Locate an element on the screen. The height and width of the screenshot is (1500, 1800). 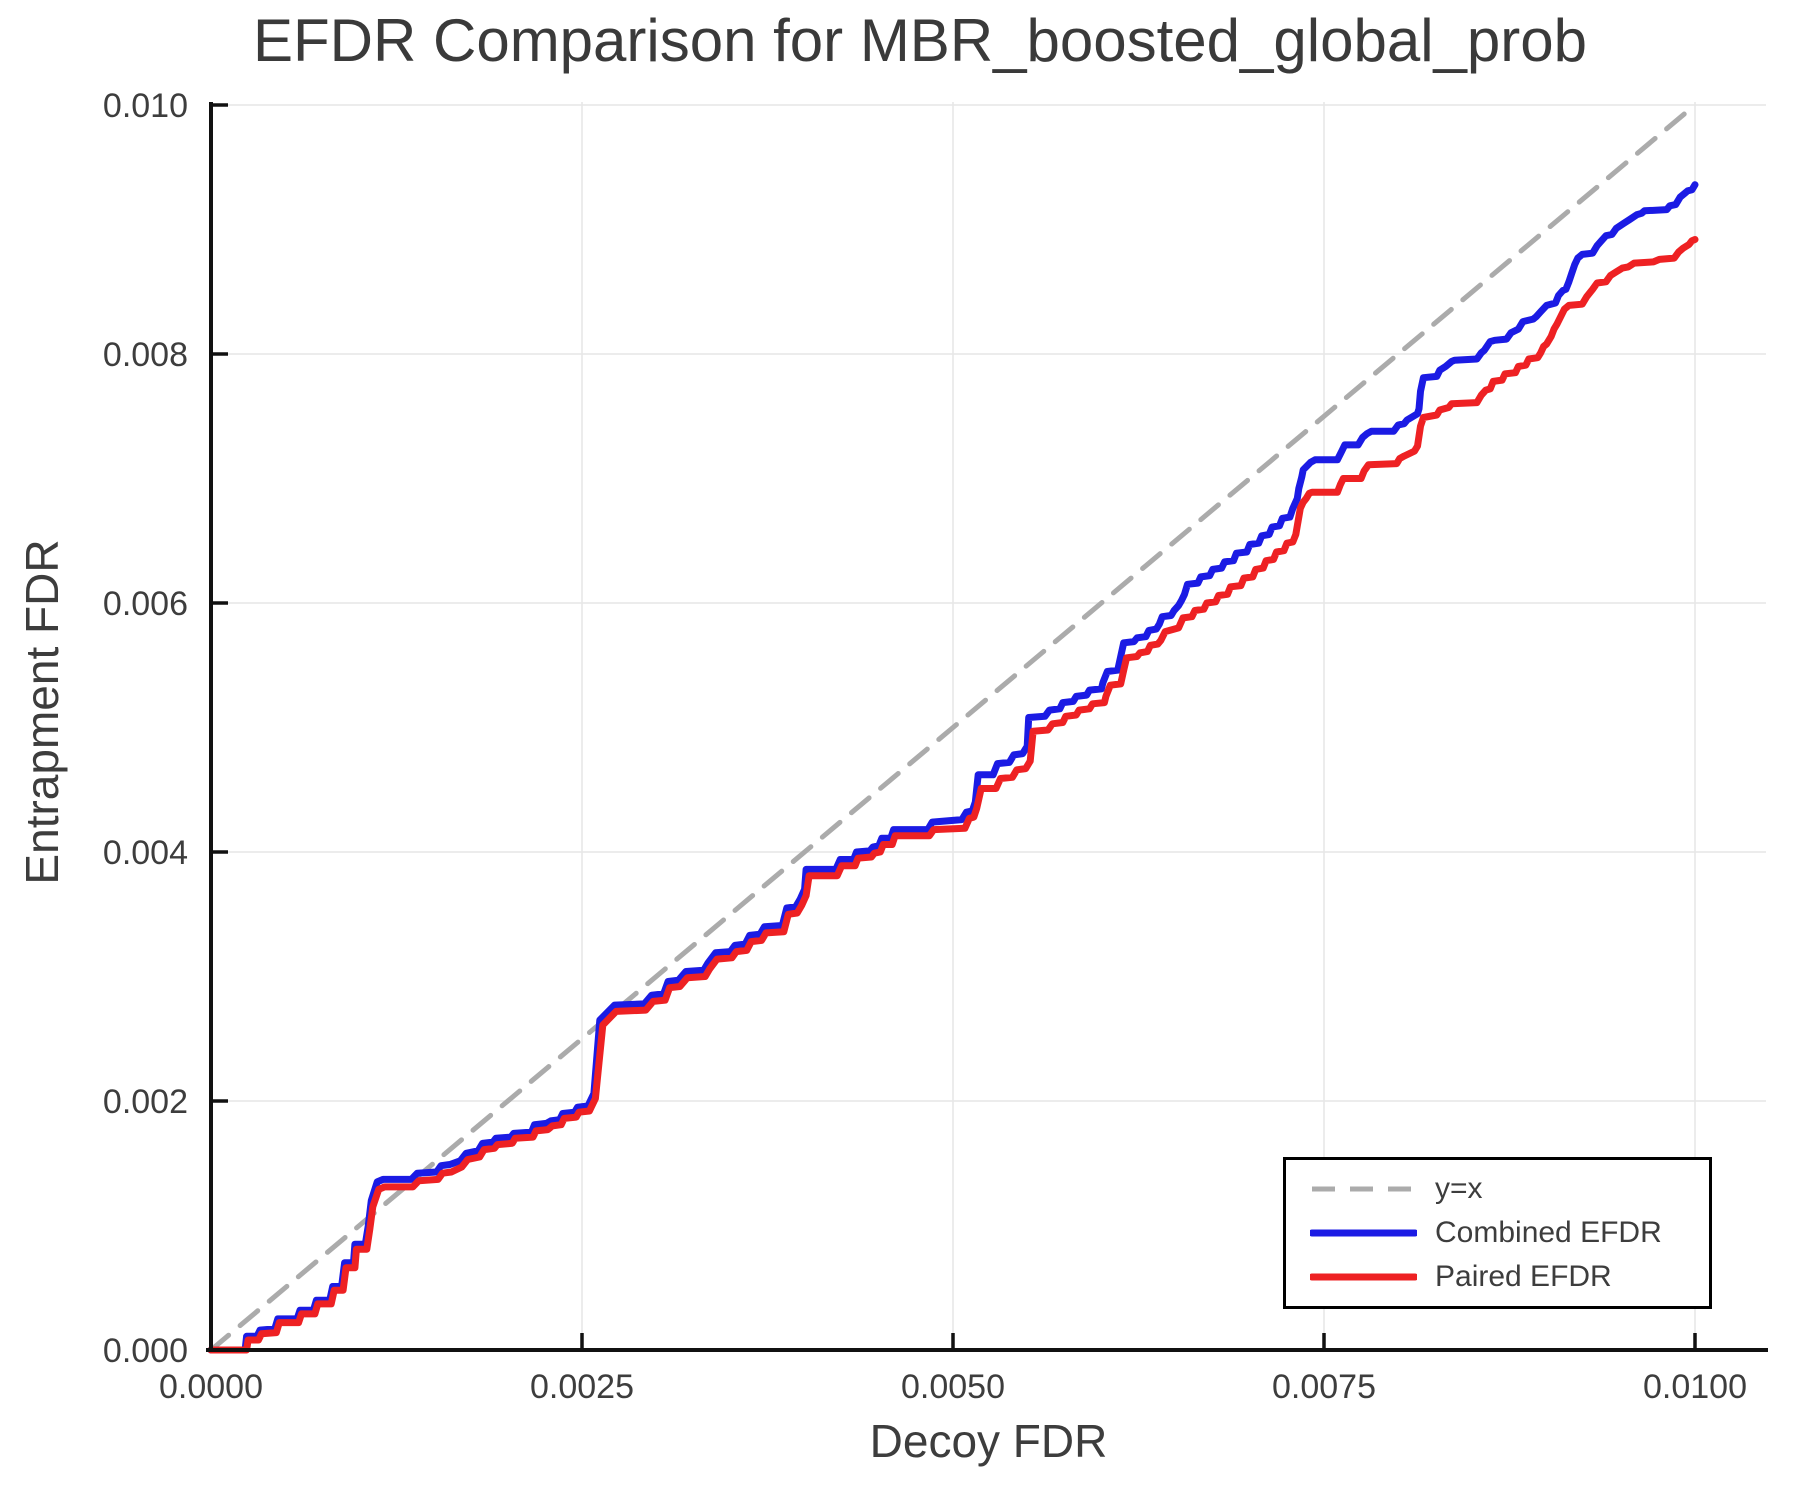
legend: y=x Combined EFDR Paired EFDR is located at coordinates (1497, 1233).